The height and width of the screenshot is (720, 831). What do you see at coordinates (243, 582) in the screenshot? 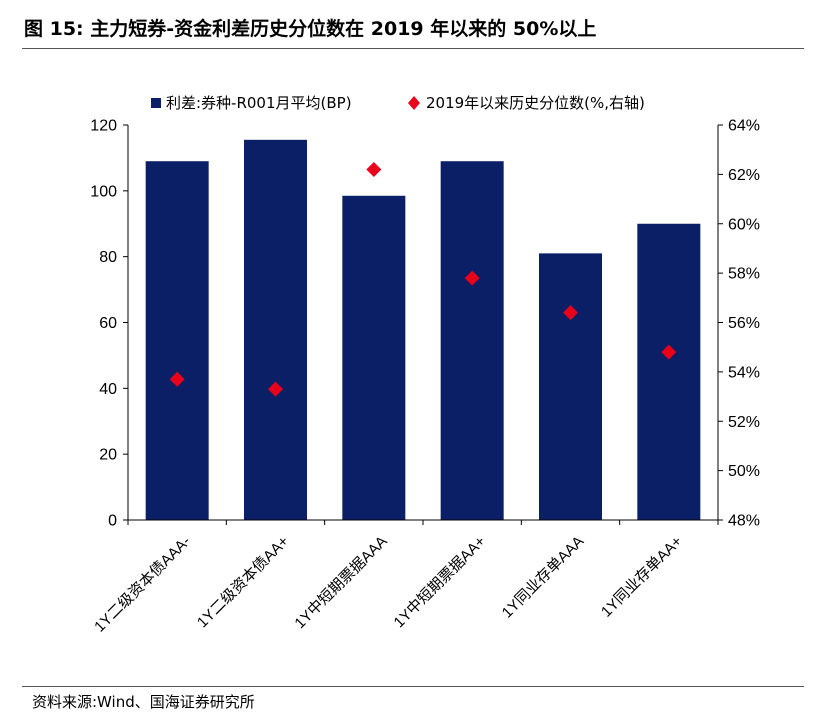
I see `x-tick-label: 1Y二级资本债AA+` at bounding box center [243, 582].